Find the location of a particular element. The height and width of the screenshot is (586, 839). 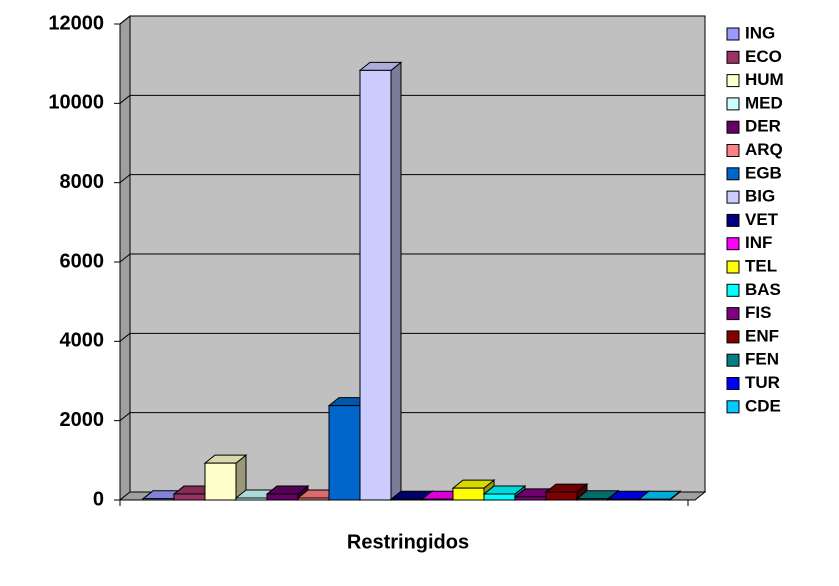

y-tick-label: 10000 is located at coordinates (76, 103).